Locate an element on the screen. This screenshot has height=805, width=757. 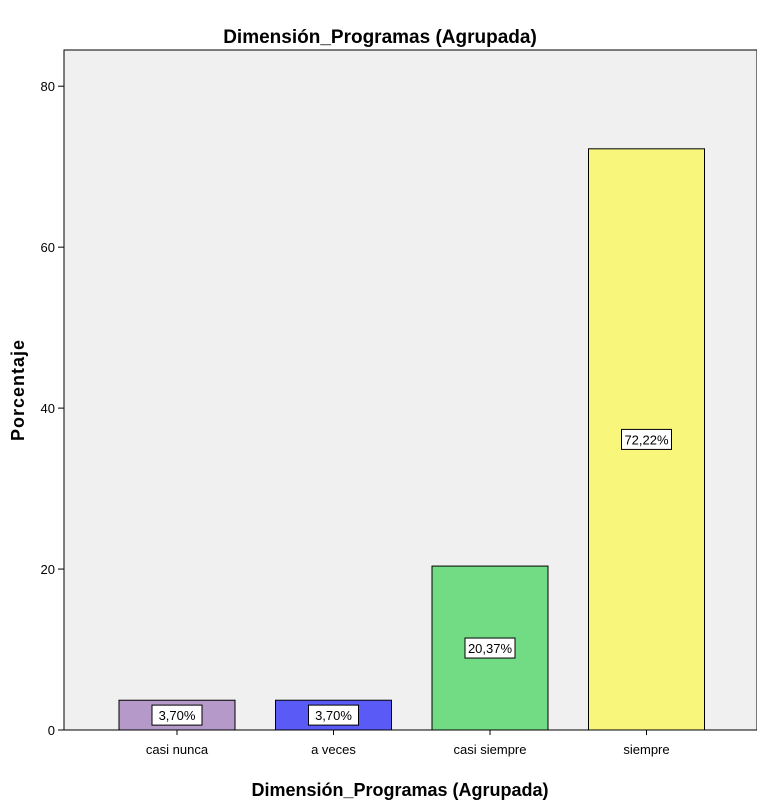
x-tick-label: a veces is located at coordinates (333, 749).